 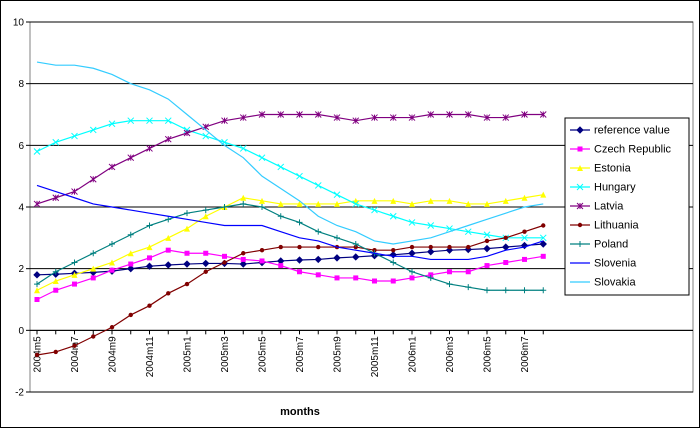 What do you see at coordinates (613, 169) in the screenshot?
I see `legend-label: Estonia` at bounding box center [613, 169].